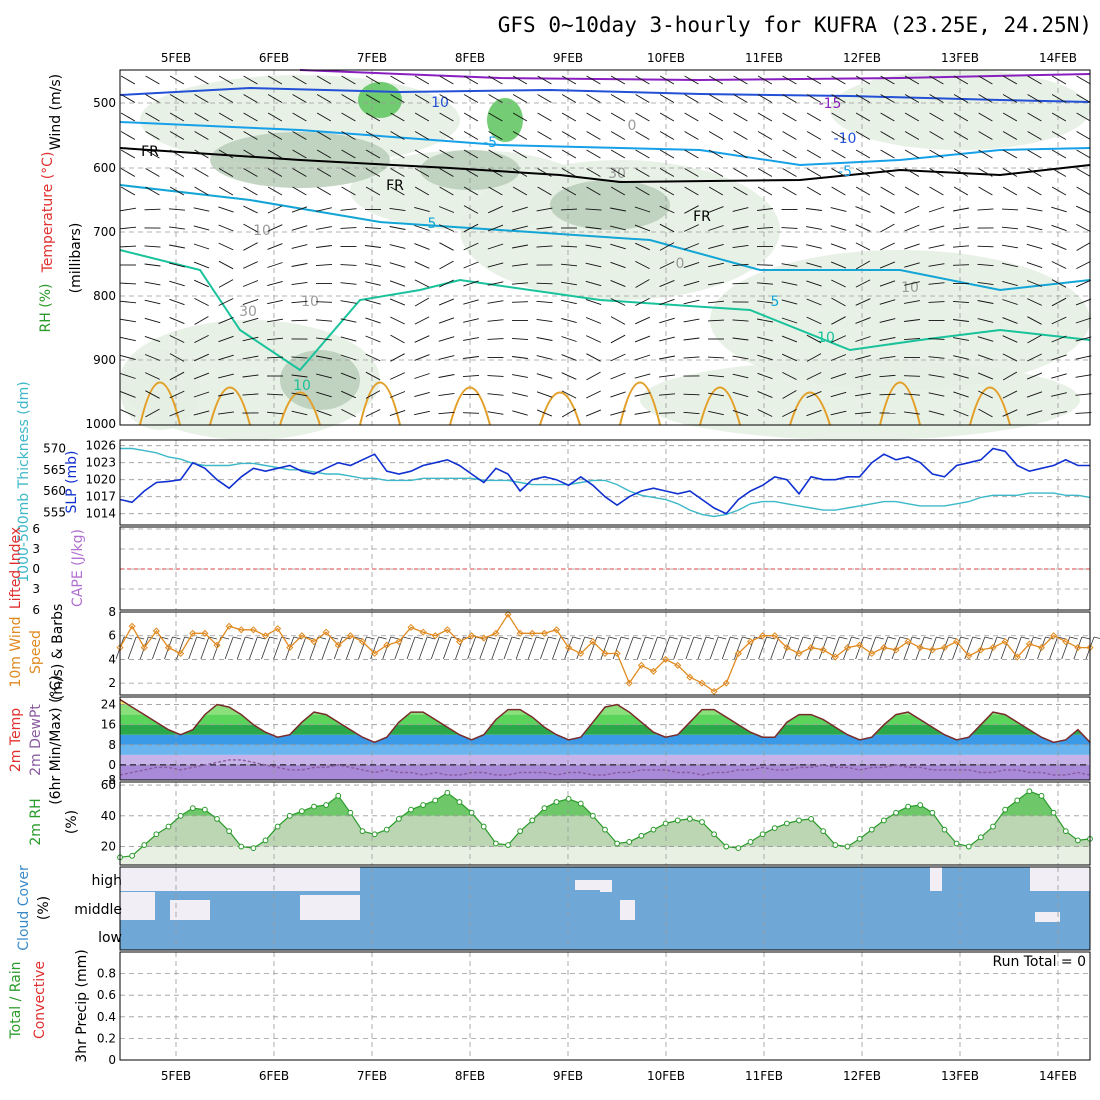 The image size is (1100, 1100). What do you see at coordinates (100, 424) in the screenshot?
I see `ytick: 1000` at bounding box center [100, 424].